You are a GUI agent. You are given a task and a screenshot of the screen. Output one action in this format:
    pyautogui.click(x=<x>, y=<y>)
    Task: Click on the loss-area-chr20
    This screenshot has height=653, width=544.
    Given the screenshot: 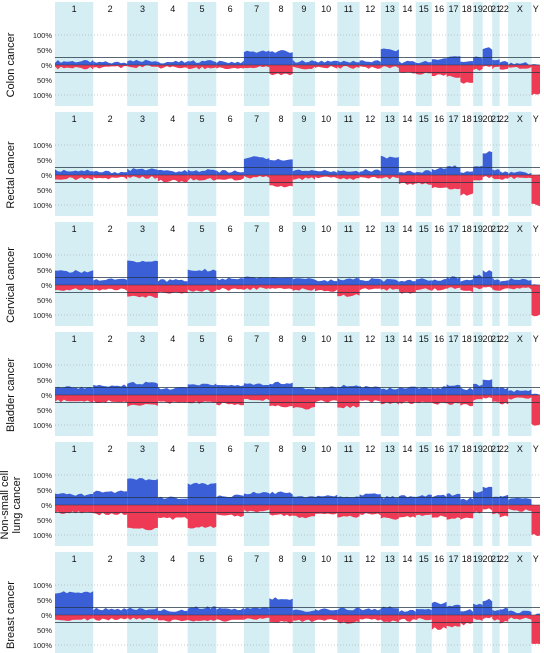 What is the action you would take?
    pyautogui.click(x=487, y=66)
    